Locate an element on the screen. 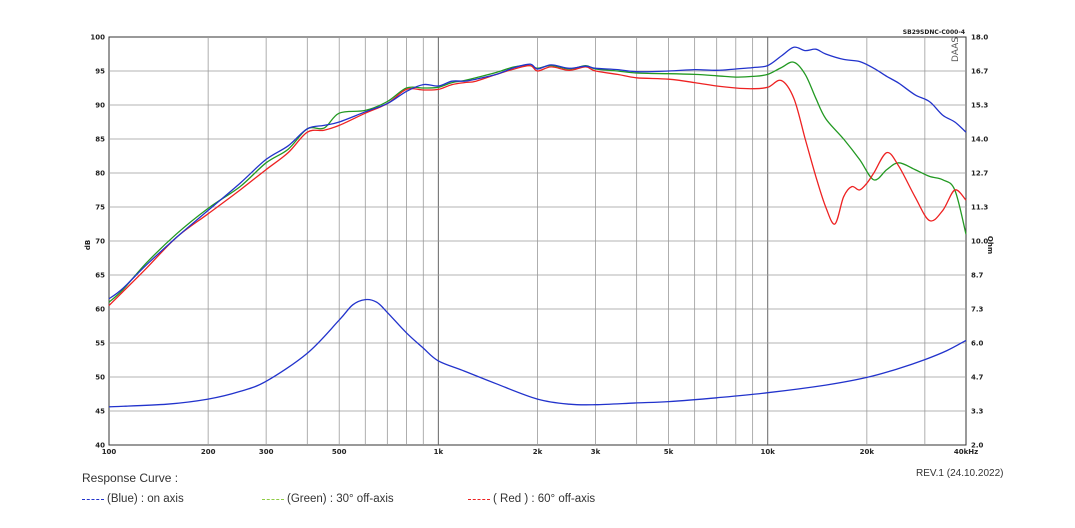 Image resolution: width=1075 pixels, height=528 pixels. x-tick-label: 500 is located at coordinates (339, 452).